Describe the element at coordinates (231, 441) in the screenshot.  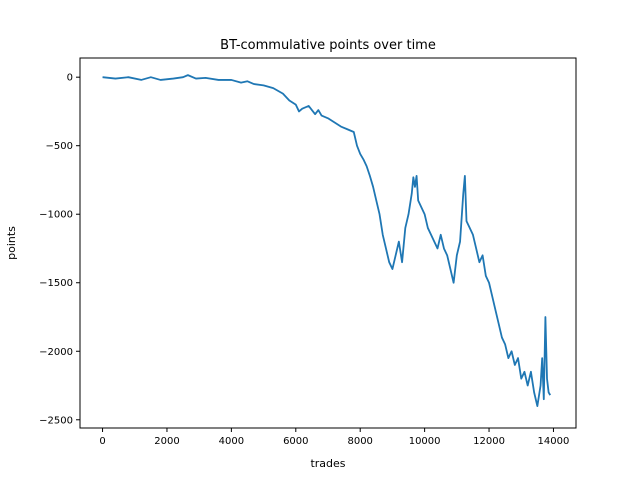
I see `x-tick-label: 4000` at that location.